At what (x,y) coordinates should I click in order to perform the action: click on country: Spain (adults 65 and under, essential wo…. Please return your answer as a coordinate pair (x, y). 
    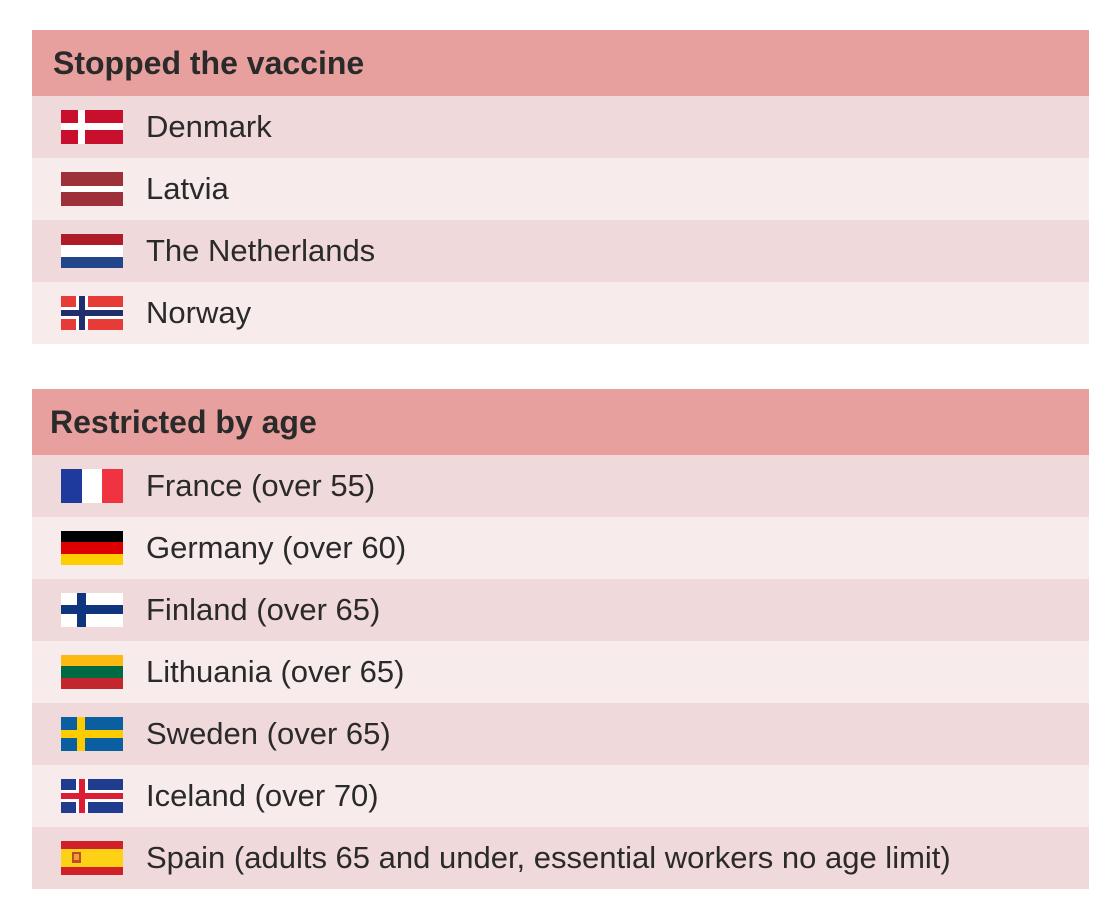
    Looking at the image, I should click on (548, 857).